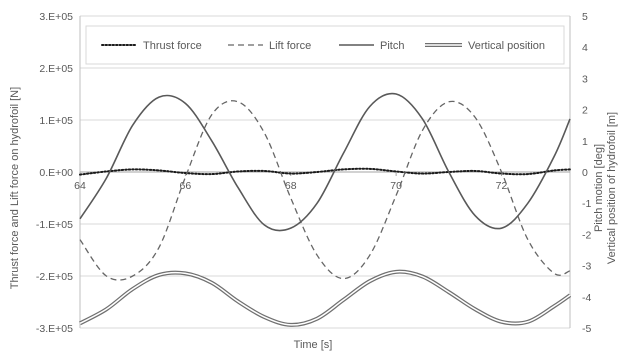 This screenshot has height=353, width=623. What do you see at coordinates (586, 329) in the screenshot?
I see `y-right-tick-label: -5` at bounding box center [586, 329].